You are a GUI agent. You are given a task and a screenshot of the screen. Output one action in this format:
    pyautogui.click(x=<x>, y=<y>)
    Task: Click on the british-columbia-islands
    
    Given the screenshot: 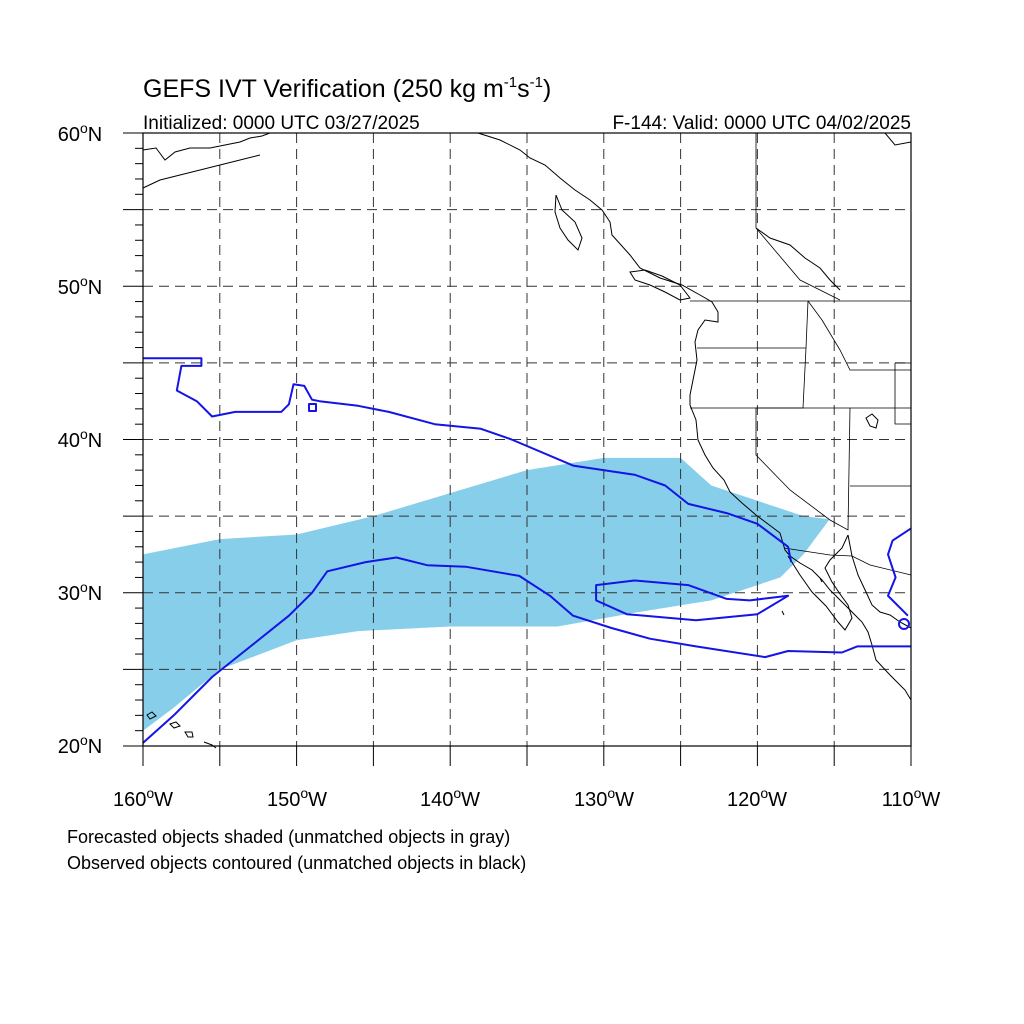 What is the action you would take?
    pyautogui.click(x=622, y=247)
    